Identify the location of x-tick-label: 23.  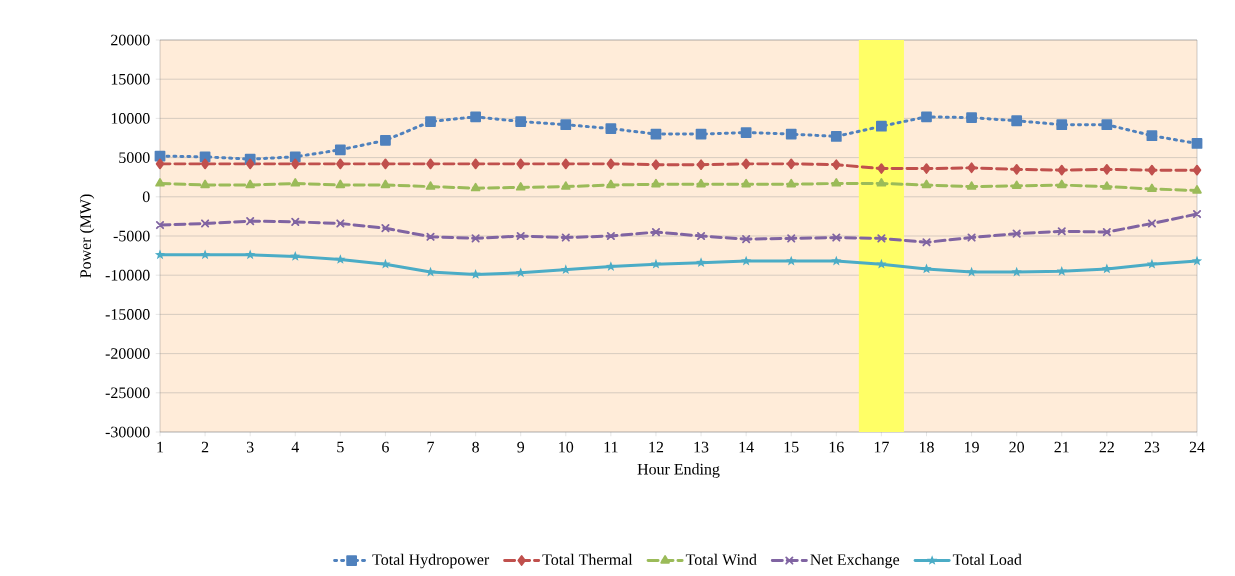
(1152, 447).